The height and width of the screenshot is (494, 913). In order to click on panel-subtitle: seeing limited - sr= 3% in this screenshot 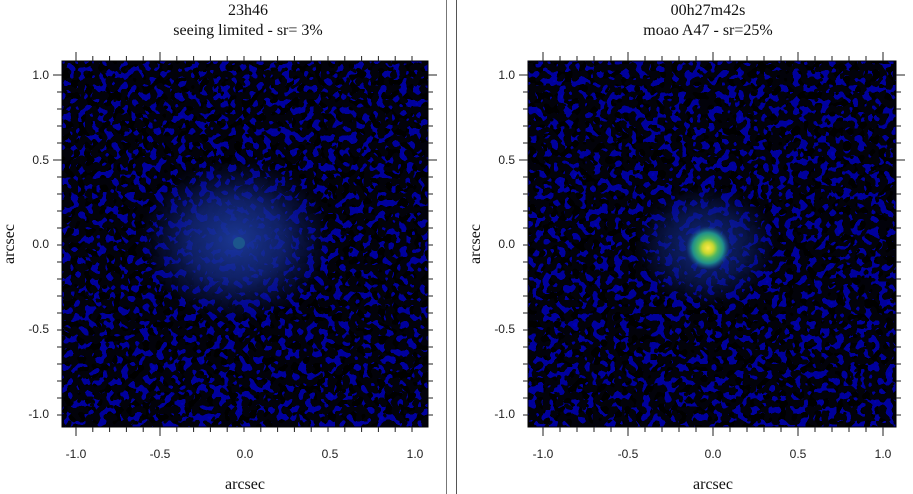, I will do `click(248, 30)`.